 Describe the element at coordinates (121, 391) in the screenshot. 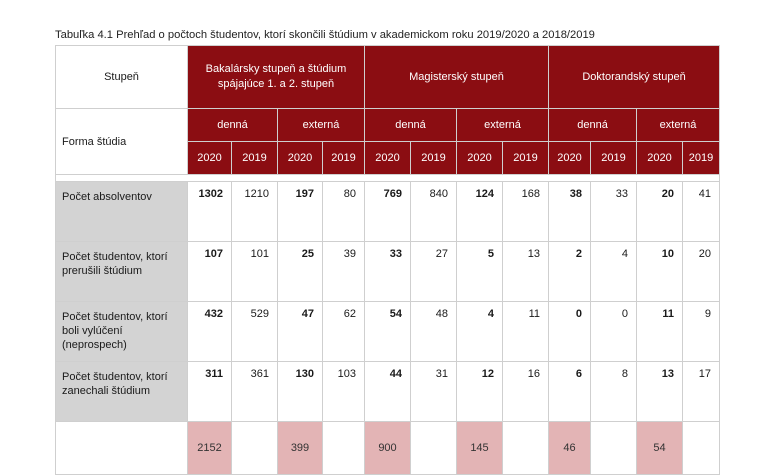

I see `row-label: Počet študentov, ktorí zanechali štúdium` at that location.